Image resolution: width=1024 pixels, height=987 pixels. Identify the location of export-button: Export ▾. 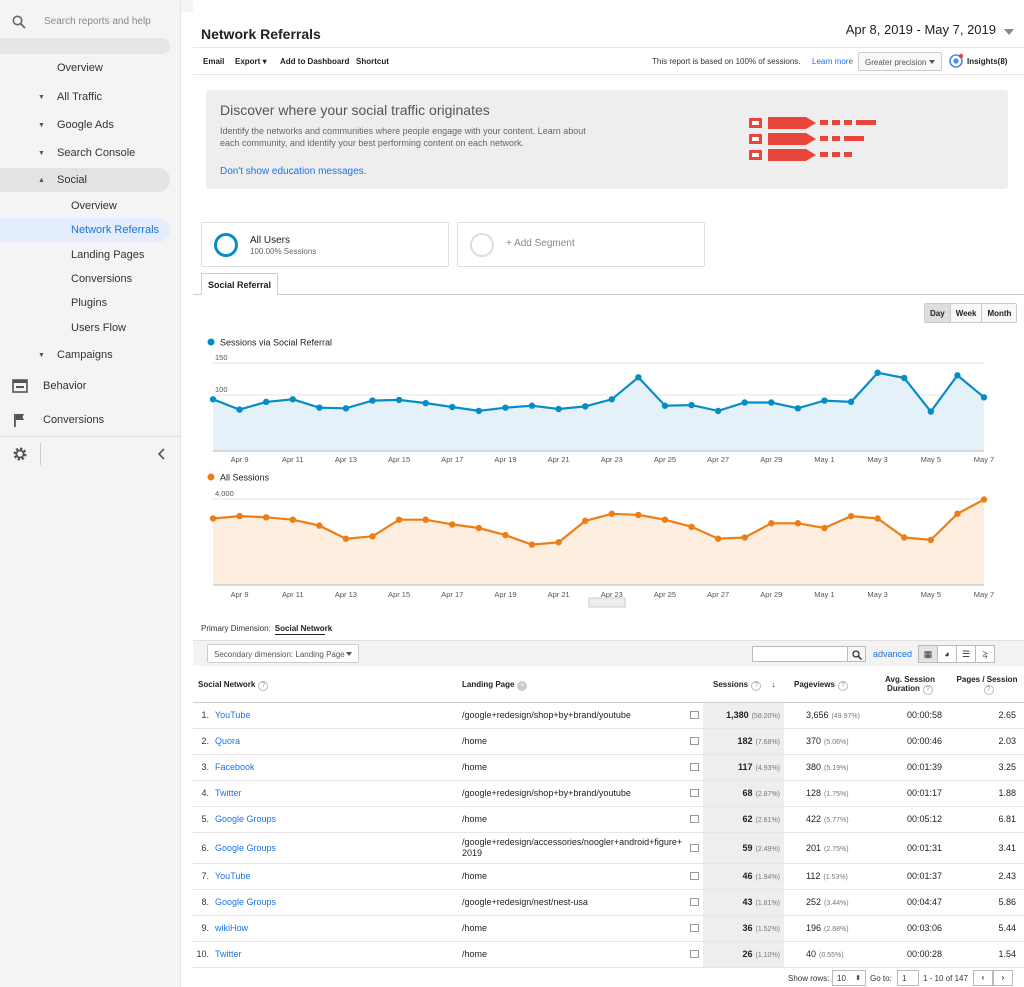
(251, 61).